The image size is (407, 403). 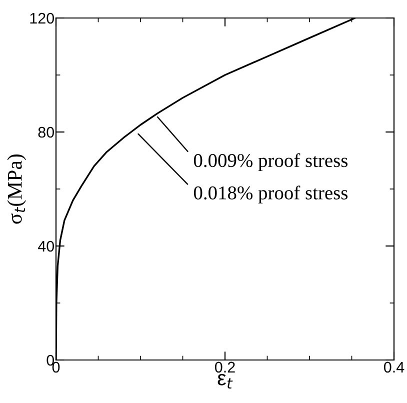 I want to click on annotation: 0.009% proof stress, so click(x=271, y=162).